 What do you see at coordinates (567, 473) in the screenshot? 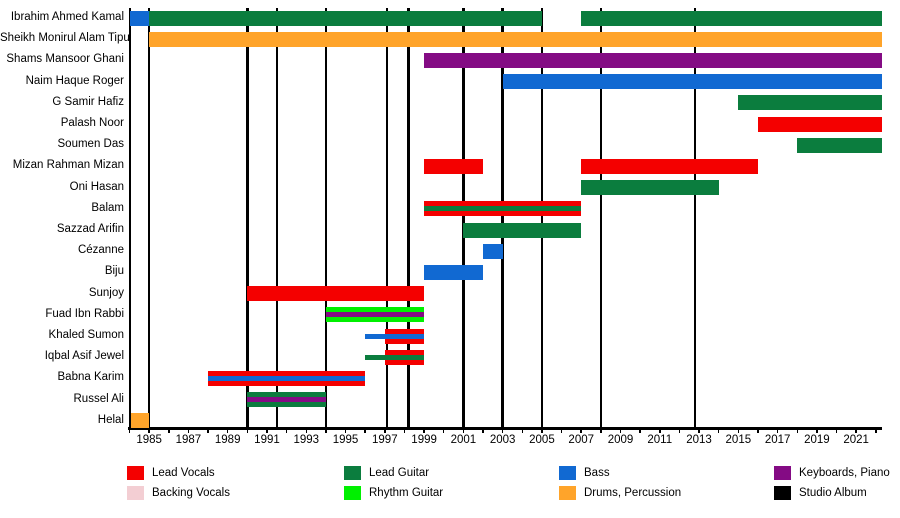
I see `legend-swatch-bass` at bounding box center [567, 473].